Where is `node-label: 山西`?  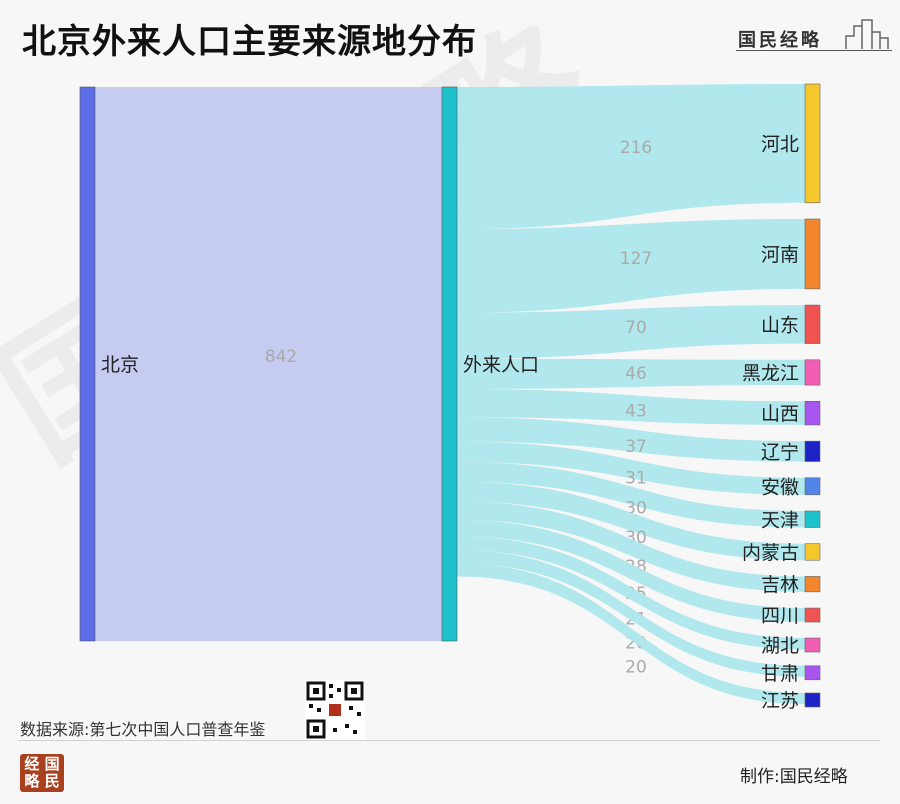
node-label: 山西 is located at coordinates (780, 414).